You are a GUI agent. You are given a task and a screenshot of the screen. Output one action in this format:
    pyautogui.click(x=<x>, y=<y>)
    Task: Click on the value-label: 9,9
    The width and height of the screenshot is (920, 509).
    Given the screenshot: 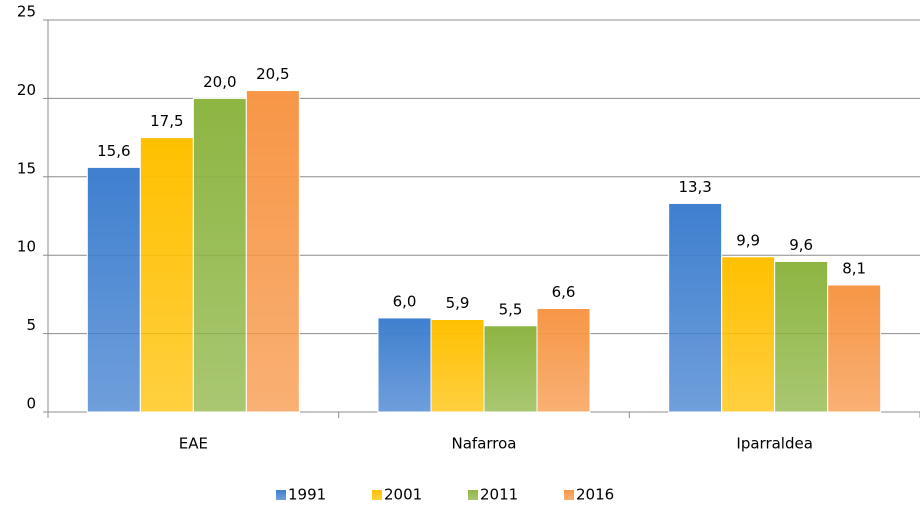 What is the action you would take?
    pyautogui.click(x=748, y=240)
    